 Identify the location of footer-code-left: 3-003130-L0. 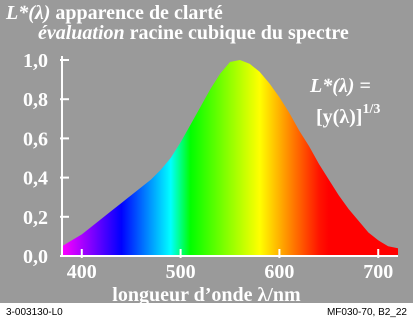
(34, 312).